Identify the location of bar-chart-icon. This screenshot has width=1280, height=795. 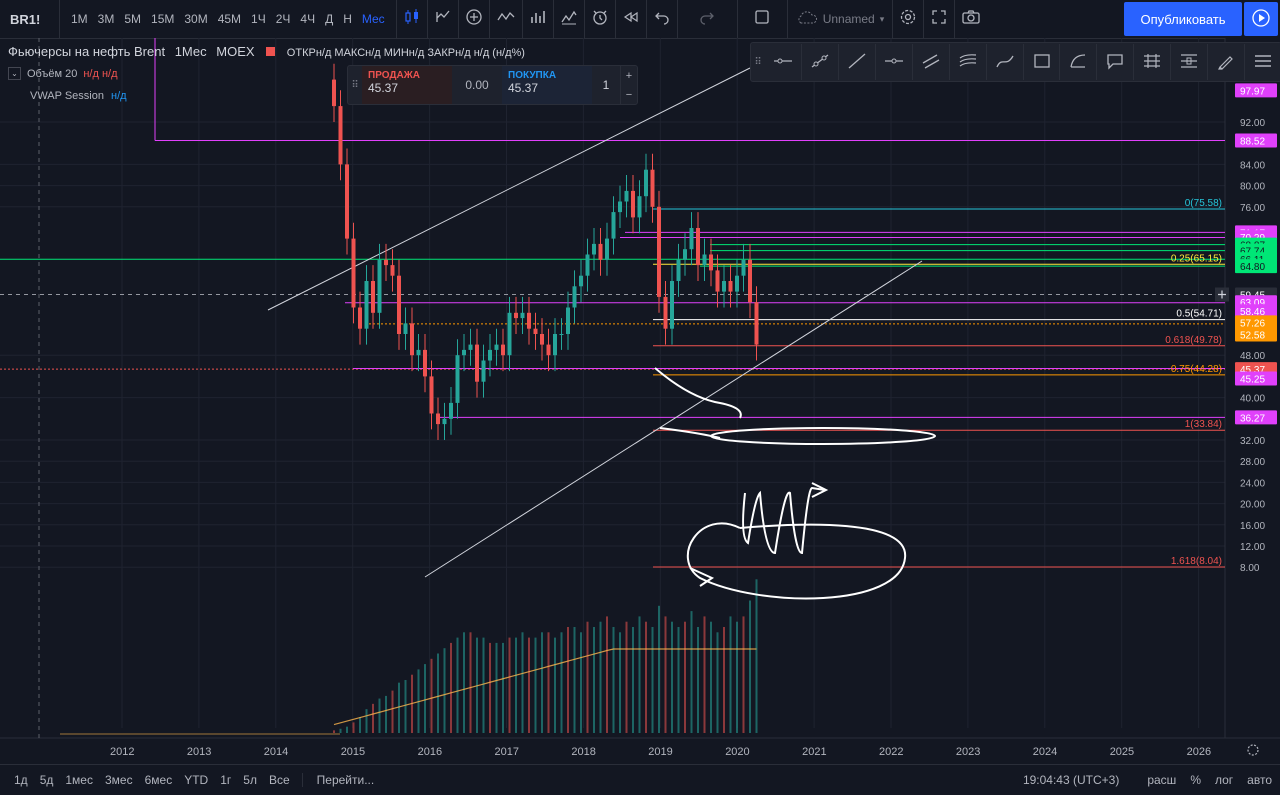
(538, 19).